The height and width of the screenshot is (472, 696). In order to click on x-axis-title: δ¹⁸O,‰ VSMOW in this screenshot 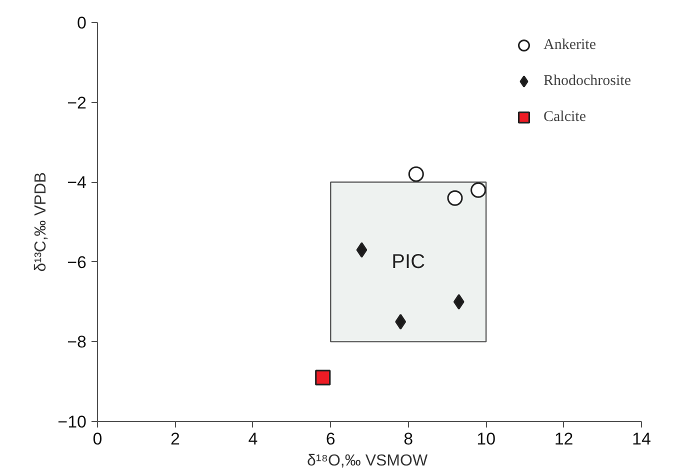, I will do `click(367, 461)`.